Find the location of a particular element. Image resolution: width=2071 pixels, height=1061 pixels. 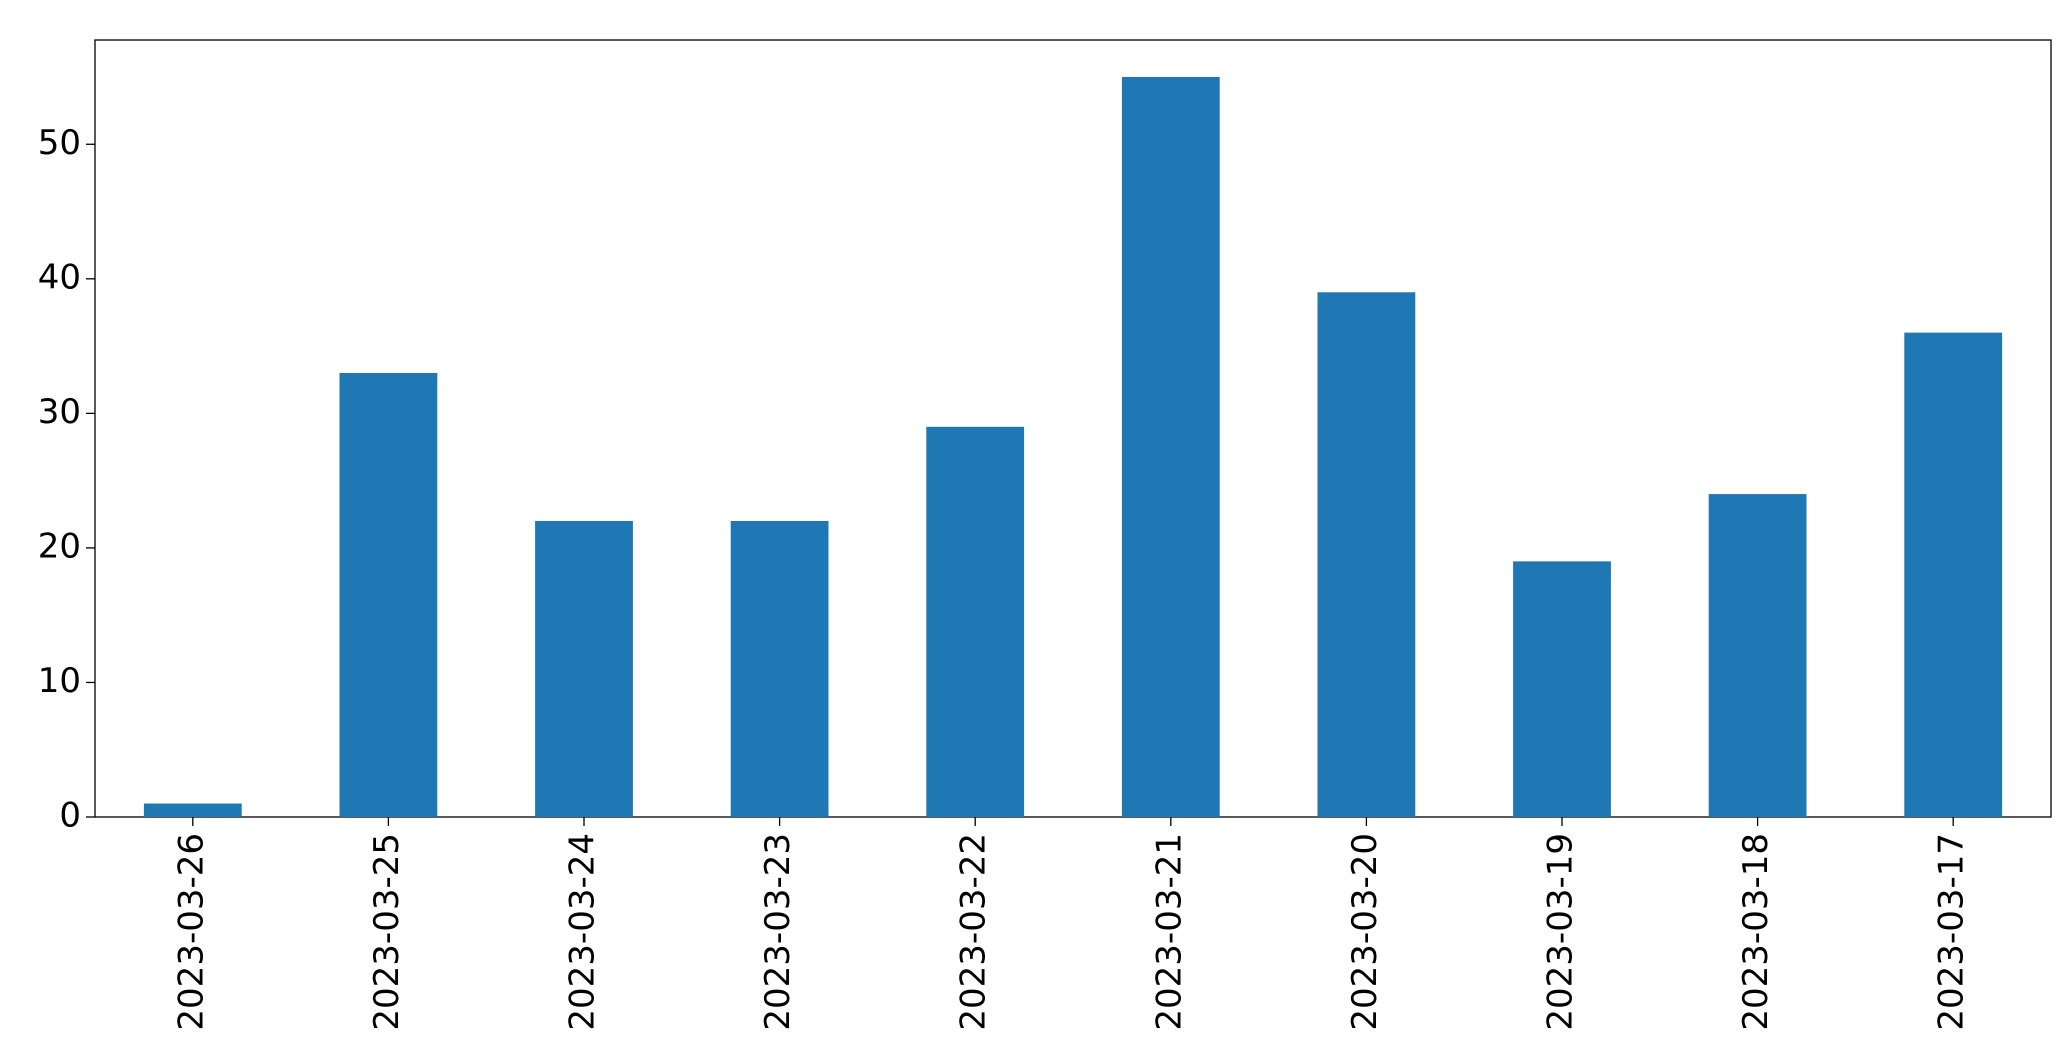

x-tick-label: 2023-03-20 is located at coordinates (1365, 932).